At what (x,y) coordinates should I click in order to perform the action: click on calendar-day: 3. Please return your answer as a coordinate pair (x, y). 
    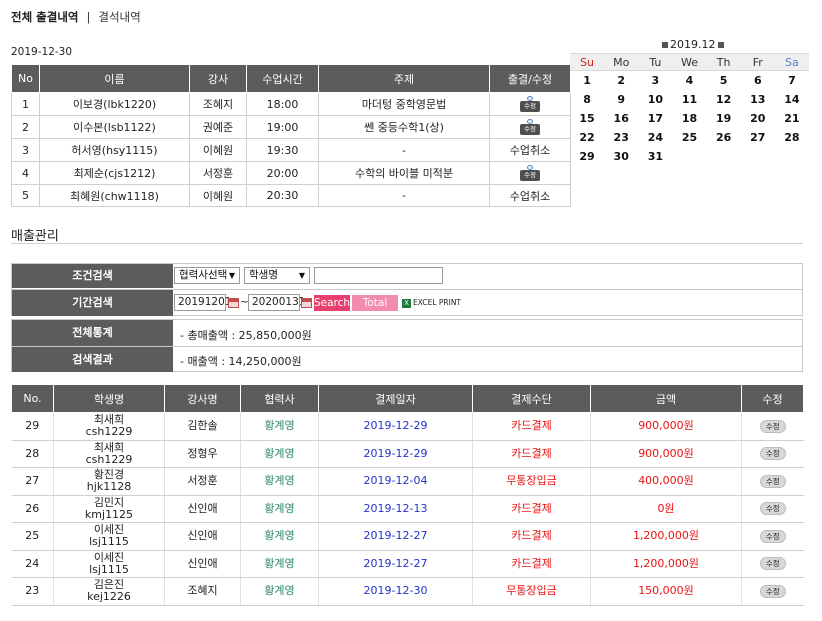
    Looking at the image, I should click on (655, 80).